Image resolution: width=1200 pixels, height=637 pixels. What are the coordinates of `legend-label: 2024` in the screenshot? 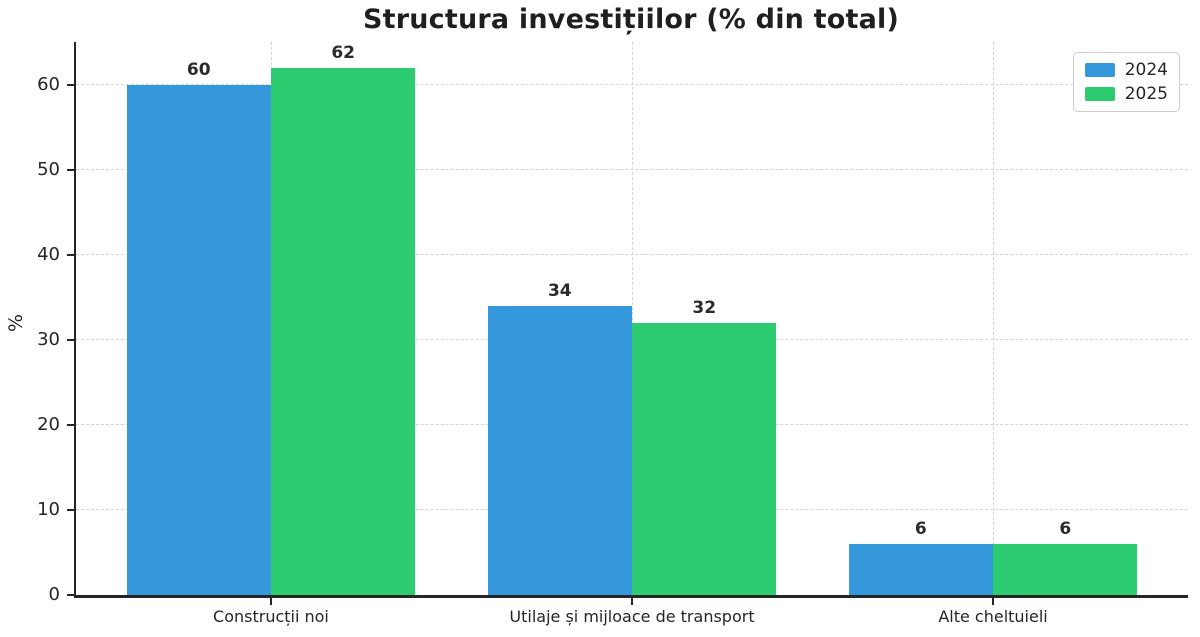 It's located at (1146, 70).